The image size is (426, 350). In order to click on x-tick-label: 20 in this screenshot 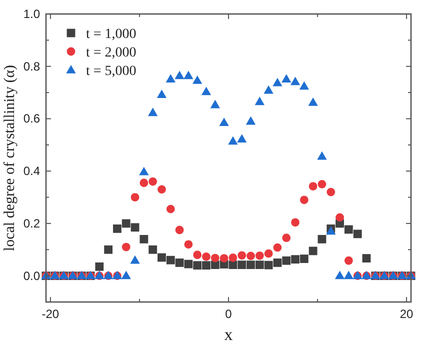, I will do `click(407, 314)`.